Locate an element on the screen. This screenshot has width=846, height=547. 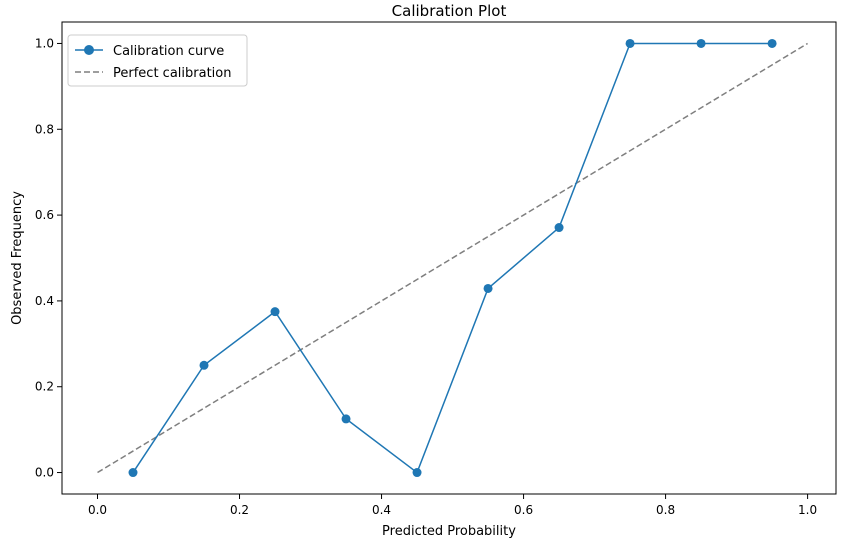
legend-box is located at coordinates (157, 60).